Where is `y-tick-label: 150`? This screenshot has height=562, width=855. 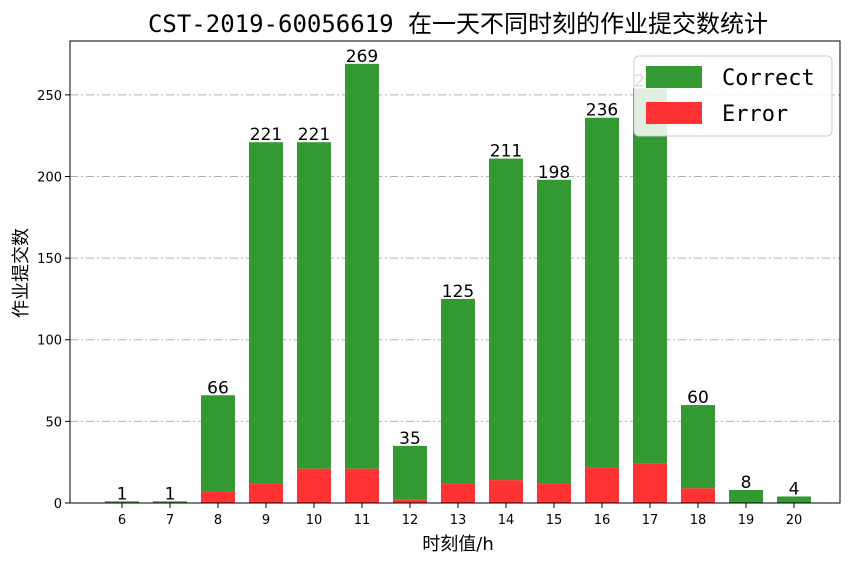 y-tick-label: 150 is located at coordinates (49, 259).